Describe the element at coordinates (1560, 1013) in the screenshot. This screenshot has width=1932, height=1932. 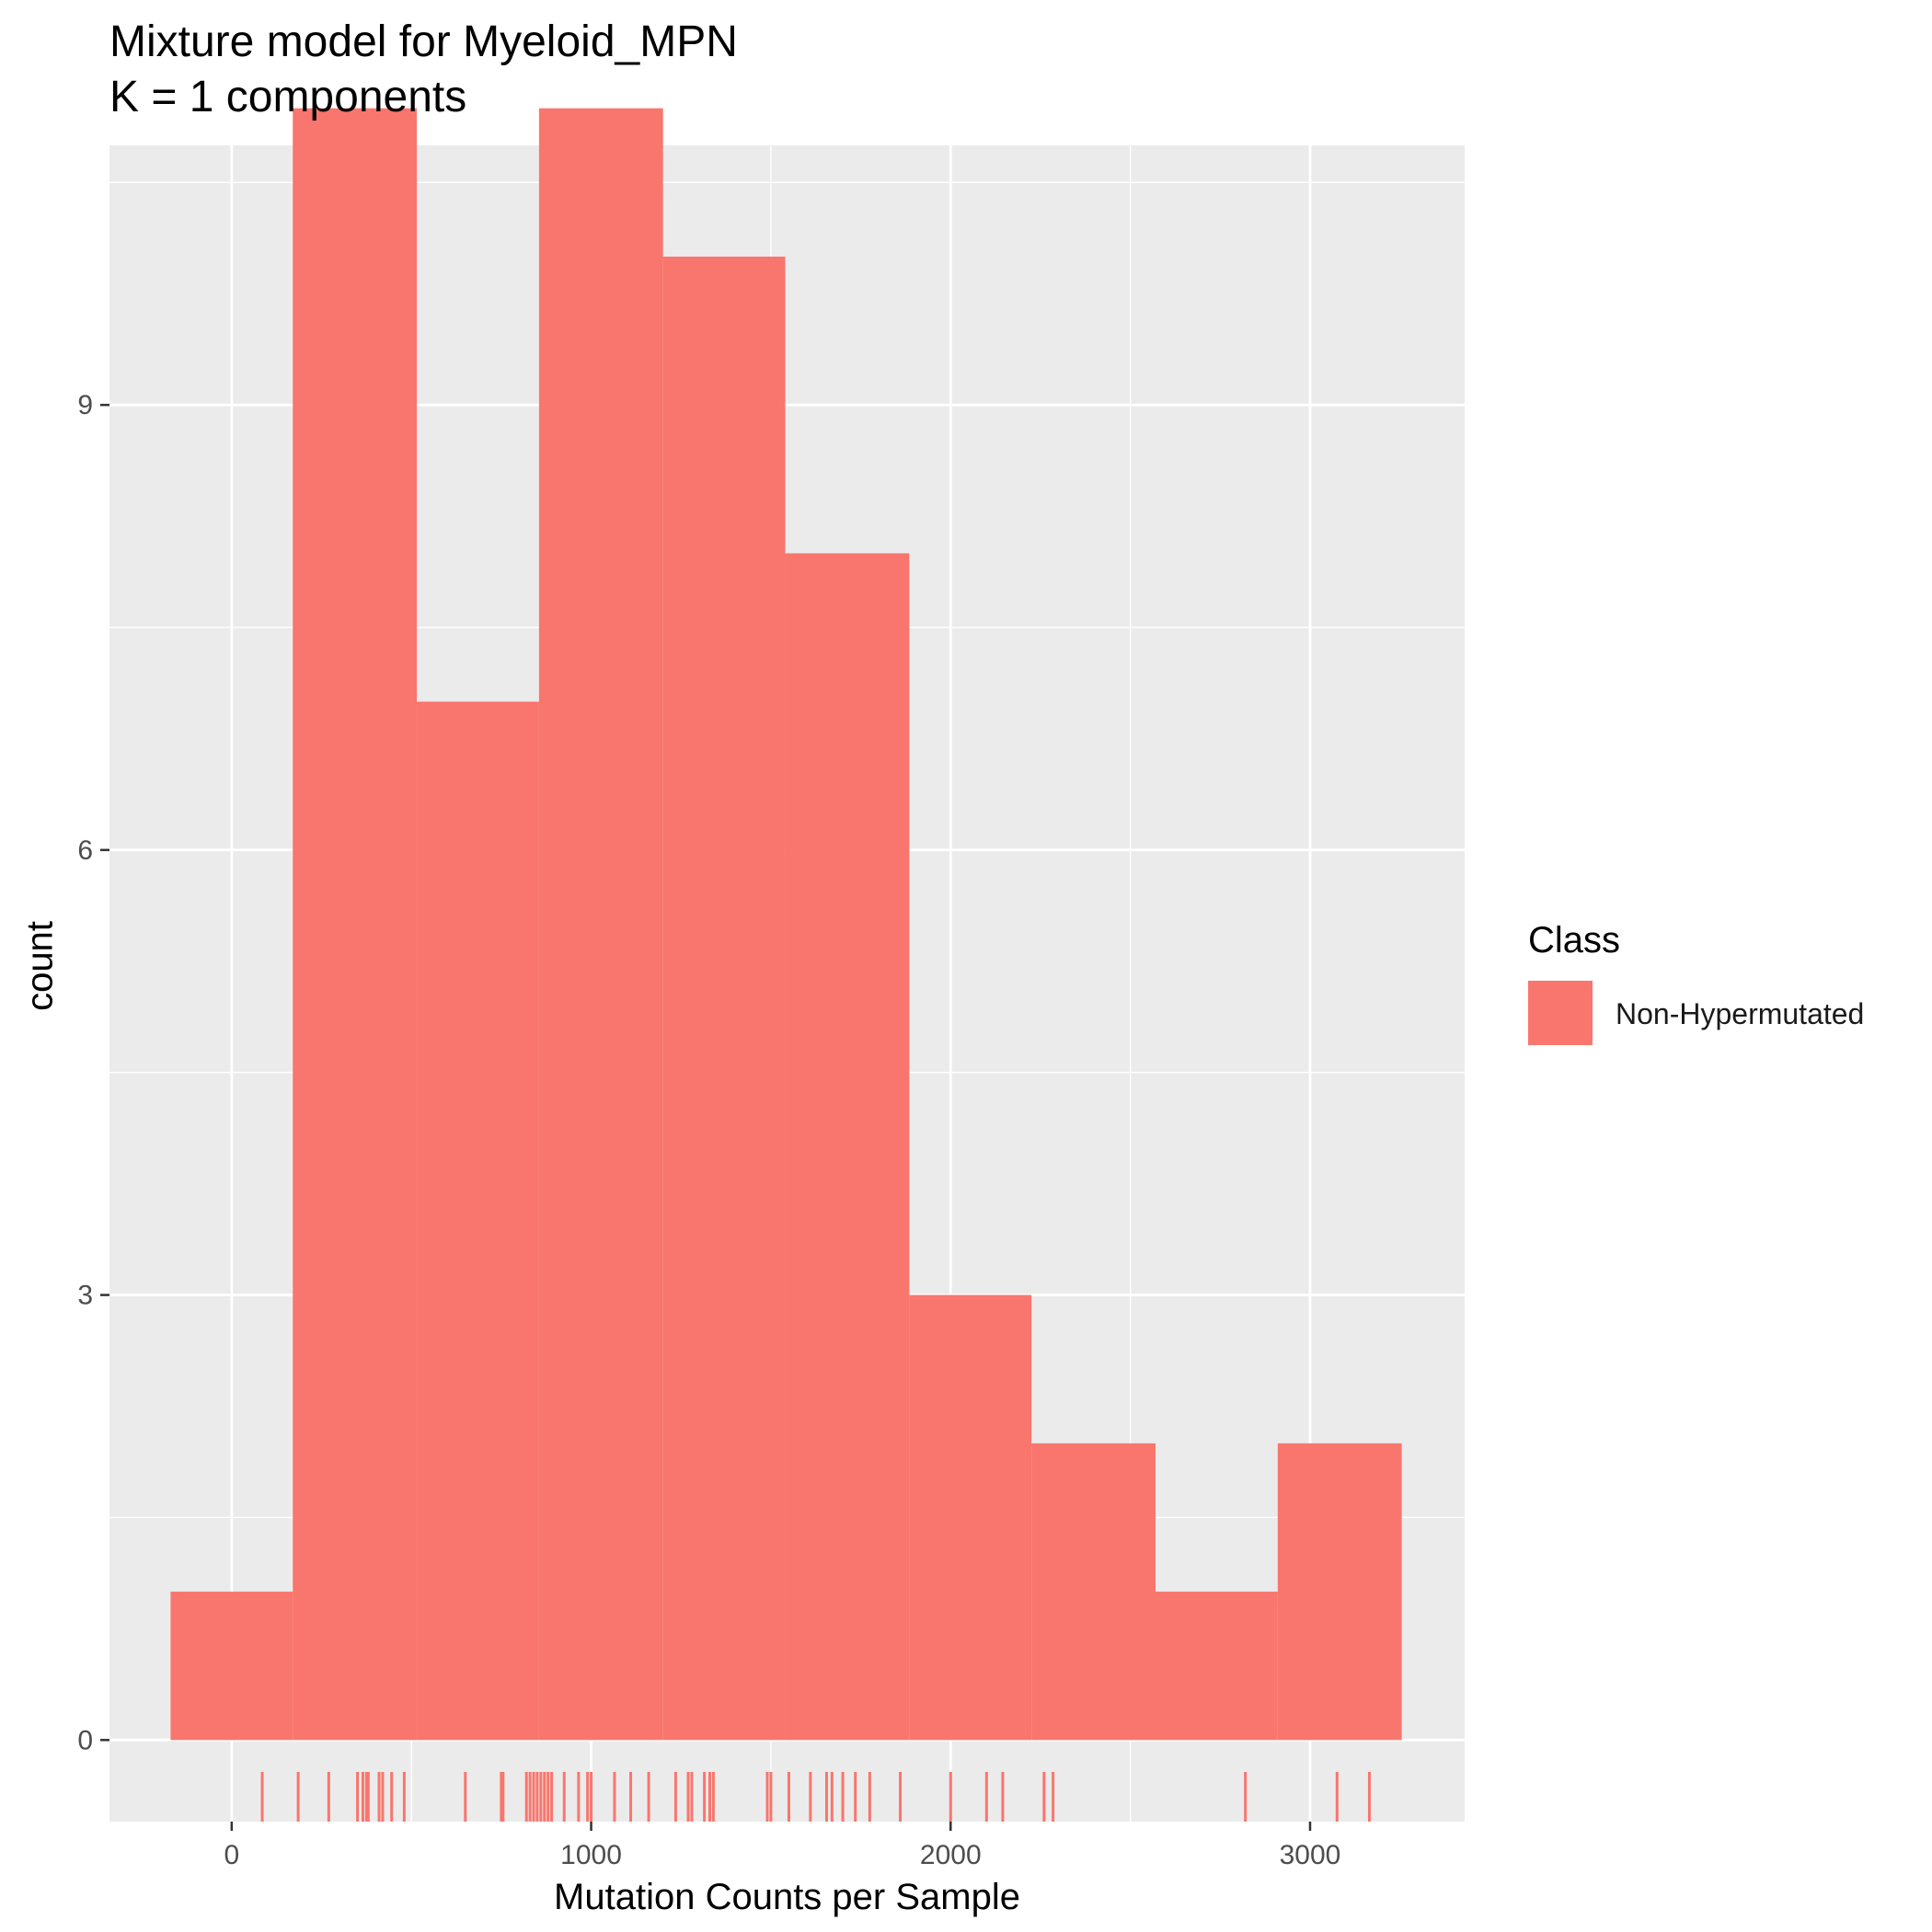
I see `legend-key-non-hypermutated` at that location.